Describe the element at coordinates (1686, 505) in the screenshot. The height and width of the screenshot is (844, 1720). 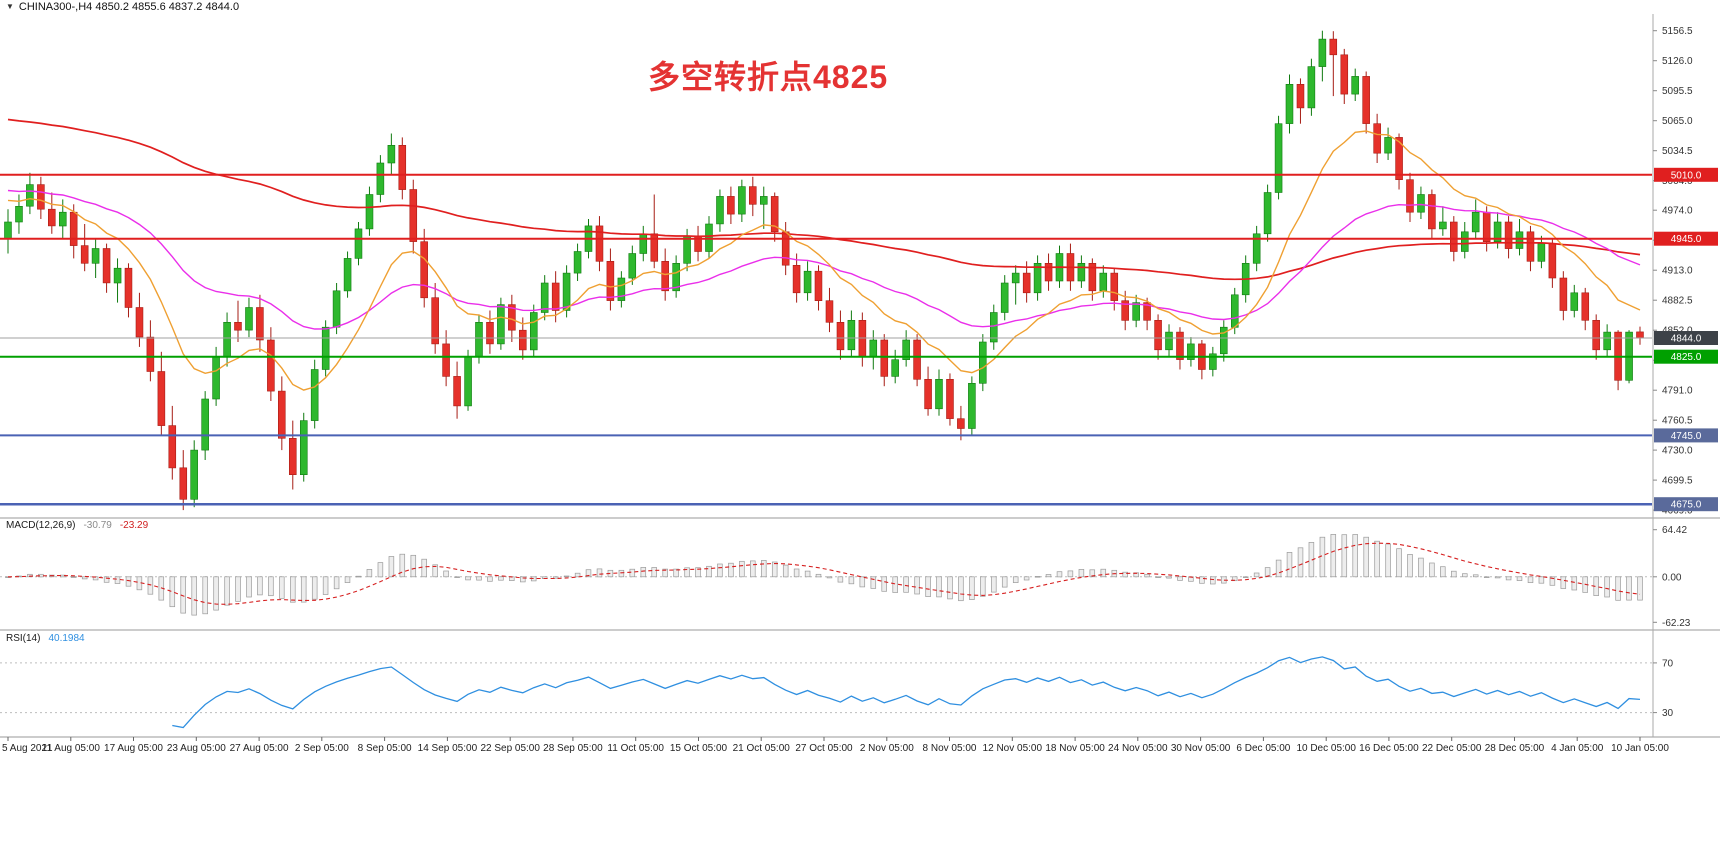
I see `svg-text: 4675.0` at that location.